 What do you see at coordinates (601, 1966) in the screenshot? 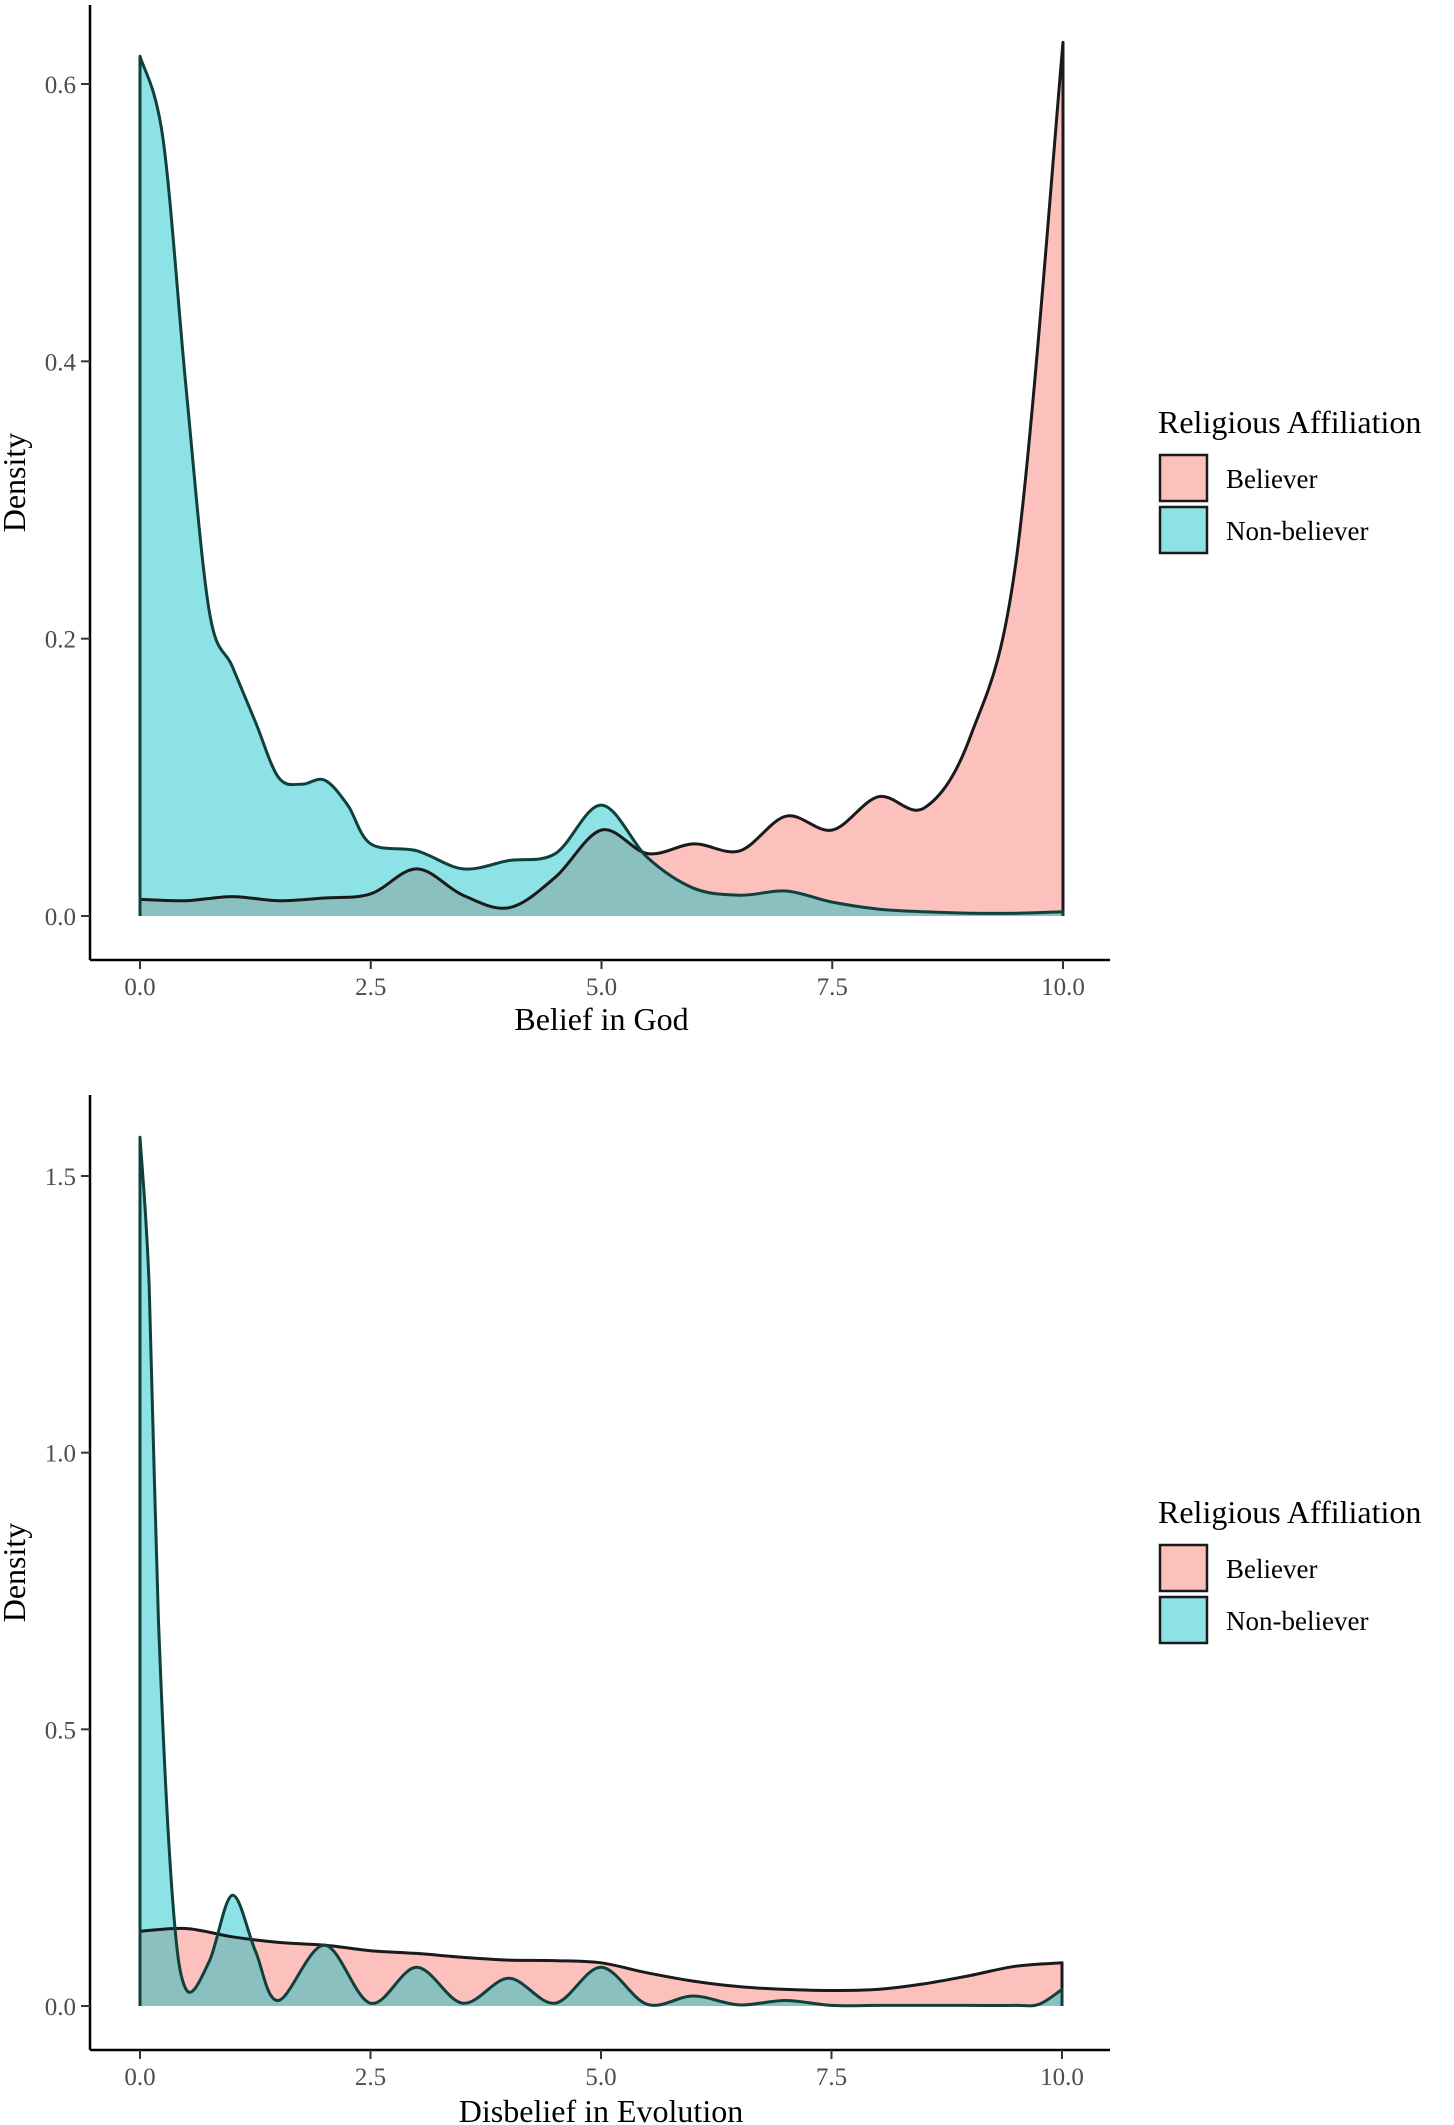
I see `density-line-believer` at bounding box center [601, 1966].